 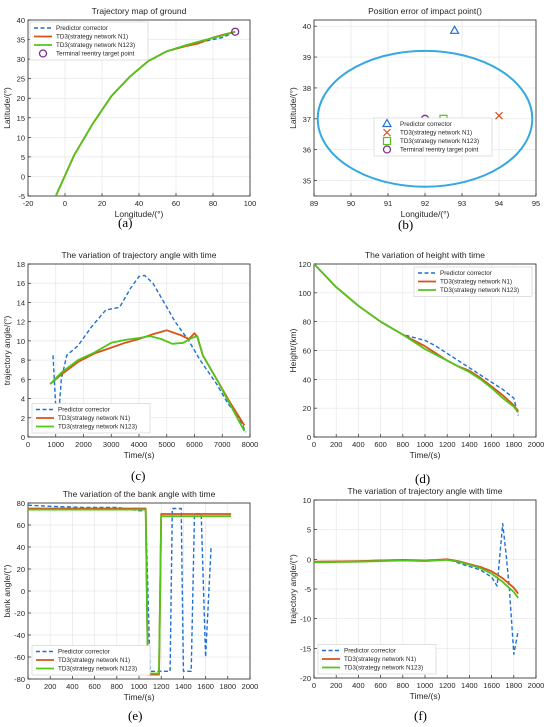 What do you see at coordinates (23, 176) in the screenshot?
I see `ytick-label-a-1: 0` at bounding box center [23, 176].